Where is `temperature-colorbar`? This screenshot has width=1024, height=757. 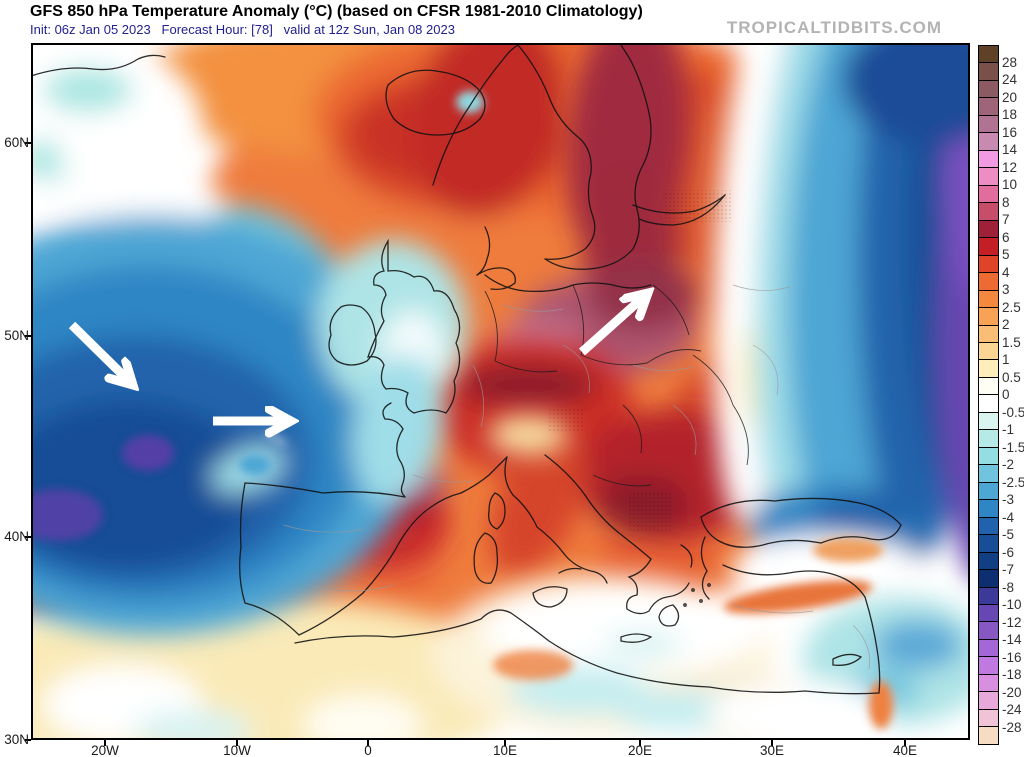 temperature-colorbar is located at coordinates (988, 395).